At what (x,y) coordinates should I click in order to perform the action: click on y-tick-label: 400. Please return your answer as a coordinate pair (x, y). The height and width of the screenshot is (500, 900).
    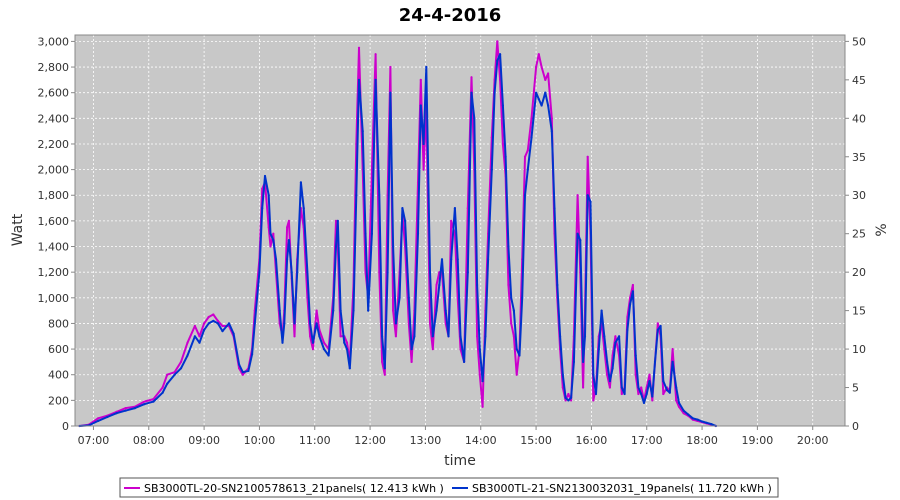
    Looking at the image, I should click on (58, 375).